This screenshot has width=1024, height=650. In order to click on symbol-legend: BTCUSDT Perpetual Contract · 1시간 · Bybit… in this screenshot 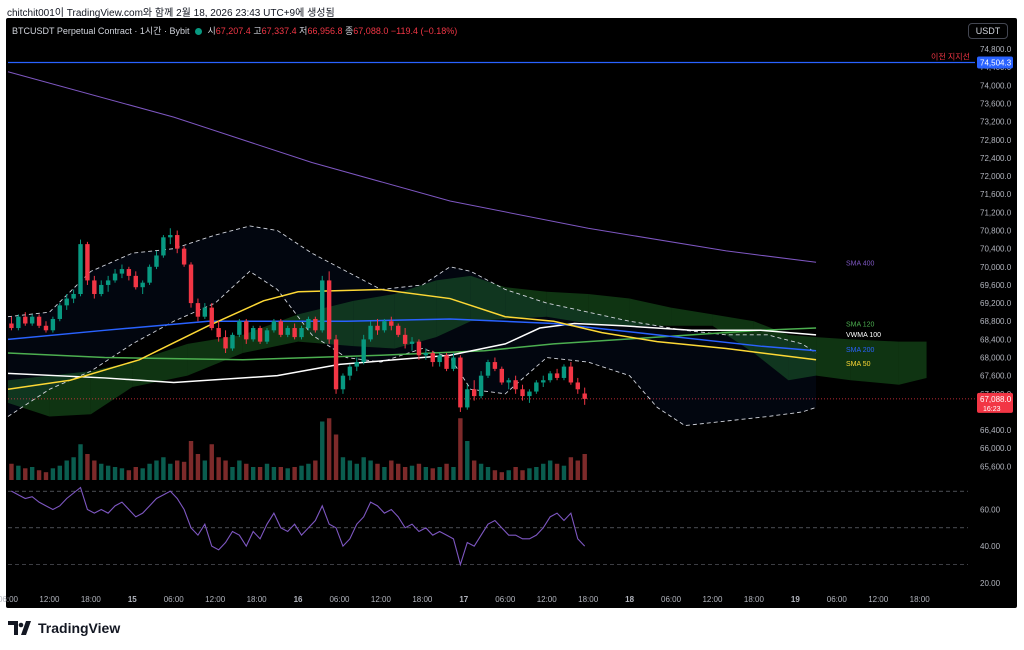, I will do `click(234, 30)`.